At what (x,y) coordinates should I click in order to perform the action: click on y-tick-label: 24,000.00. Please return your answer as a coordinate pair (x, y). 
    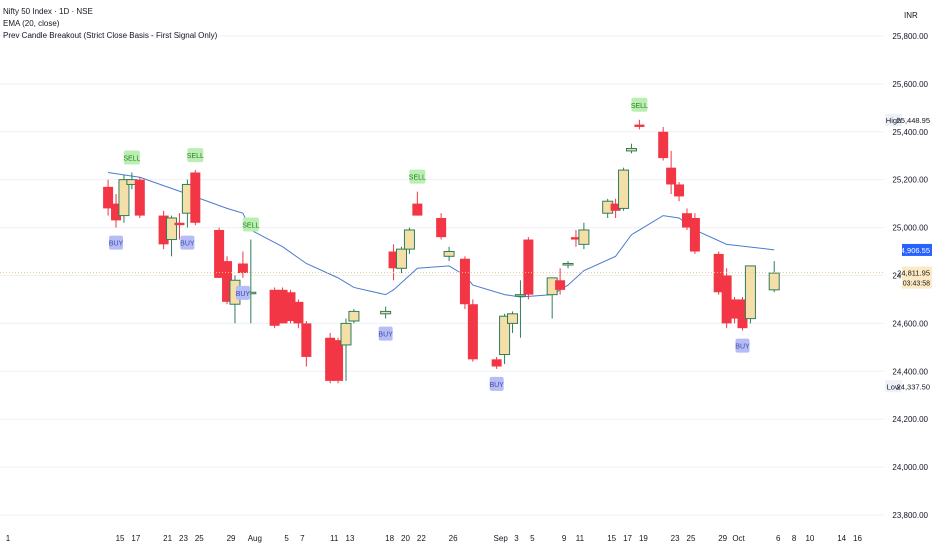
    Looking at the image, I should click on (910, 467).